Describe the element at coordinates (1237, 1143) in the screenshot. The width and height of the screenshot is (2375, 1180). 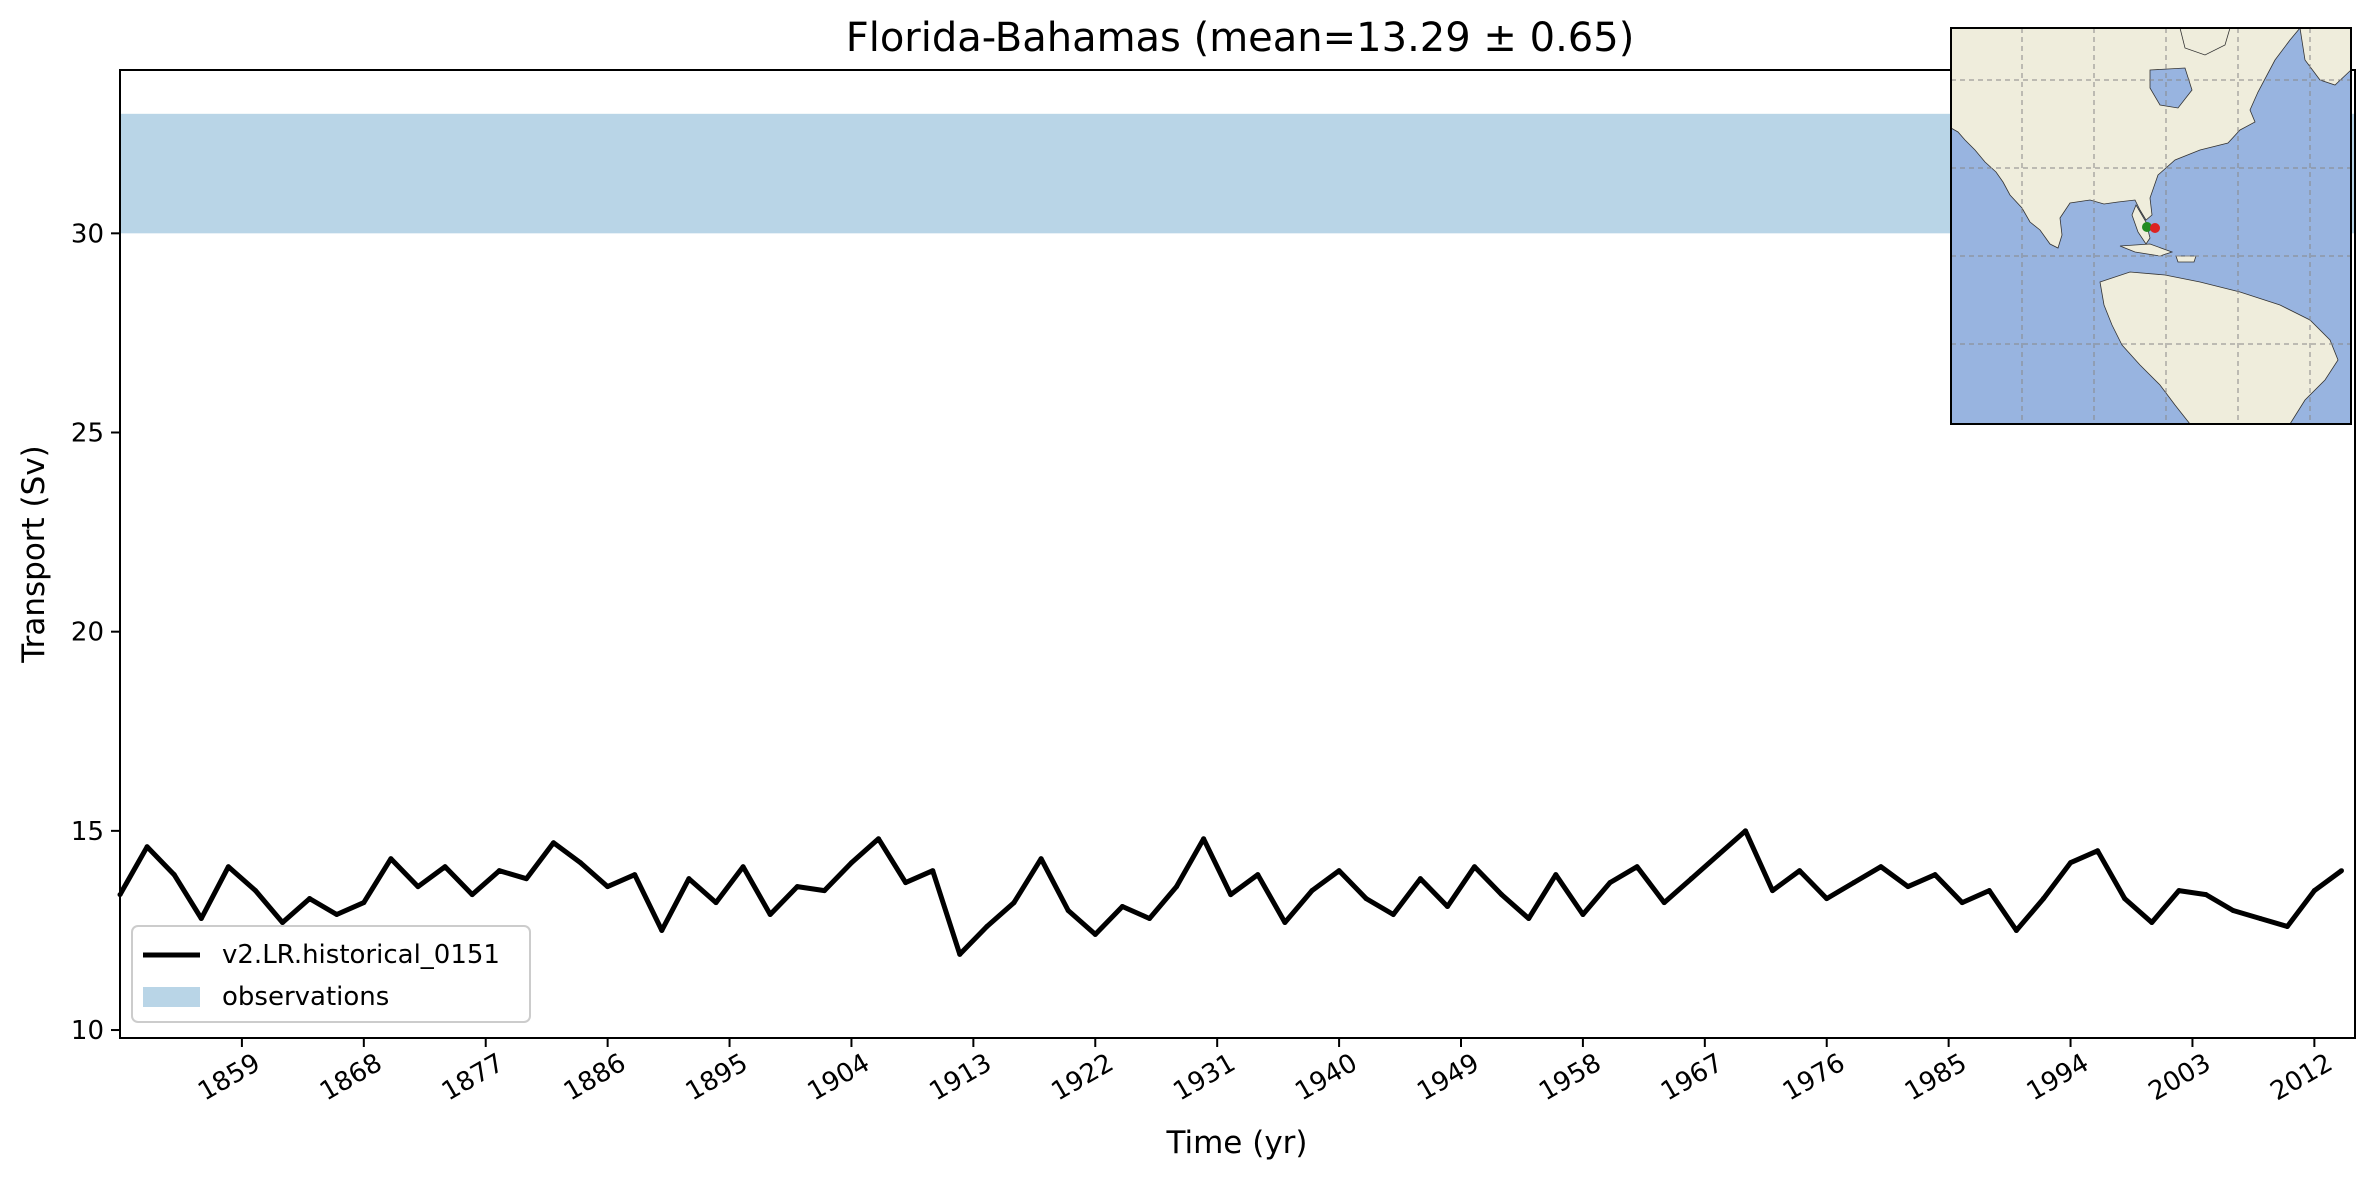
I see `x-axis-label: Time (yr)` at that location.